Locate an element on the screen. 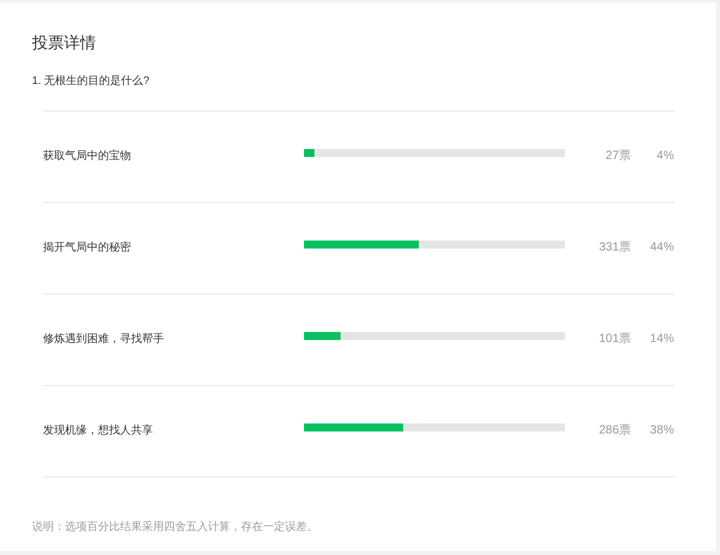 The height and width of the screenshot is (555, 720). category-label: 揭开气局中的秘密 is located at coordinates (87, 247).